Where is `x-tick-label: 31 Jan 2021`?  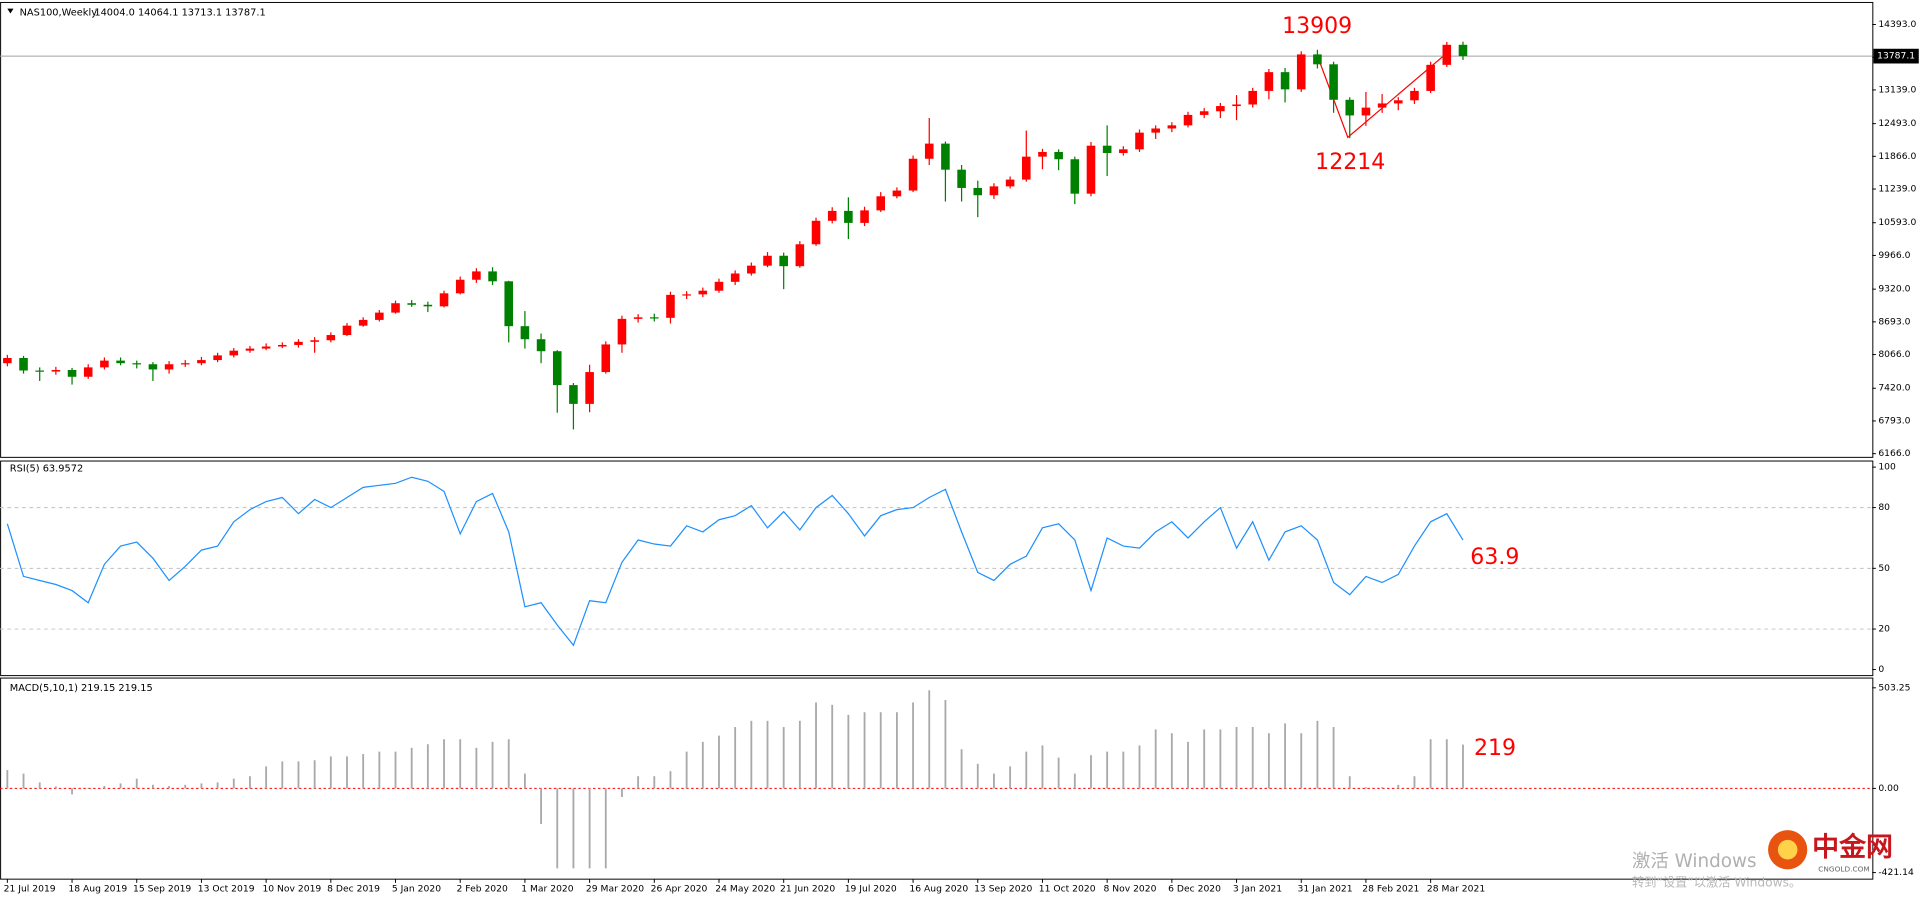
x-tick-label: 31 Jan 2021 is located at coordinates (1325, 888).